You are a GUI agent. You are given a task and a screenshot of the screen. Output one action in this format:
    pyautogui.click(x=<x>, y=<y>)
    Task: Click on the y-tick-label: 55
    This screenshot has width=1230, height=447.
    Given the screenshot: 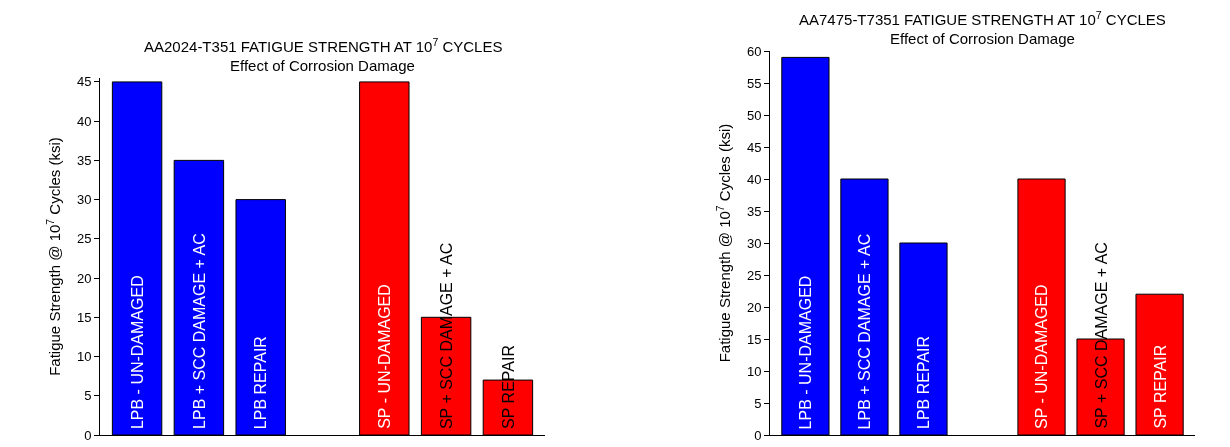 What is the action you would take?
    pyautogui.click(x=754, y=83)
    